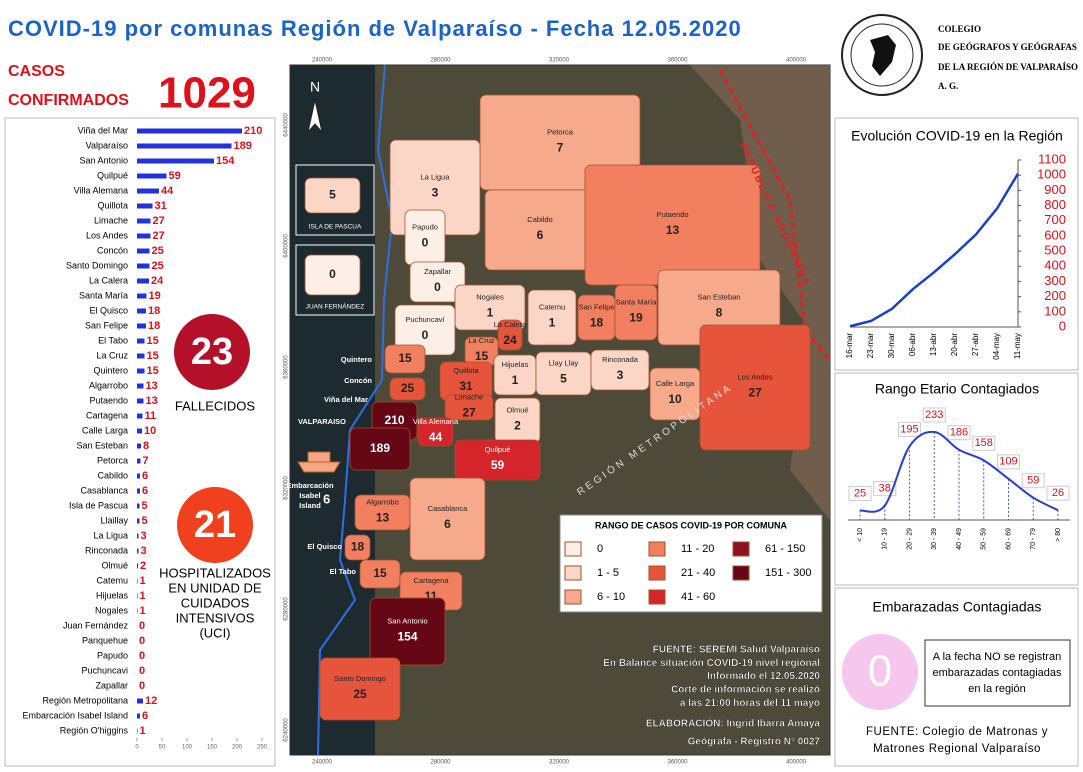  I want to click on logo-text: DE LA REGIÓN DE VALPARAÍSO, so click(1008, 67).